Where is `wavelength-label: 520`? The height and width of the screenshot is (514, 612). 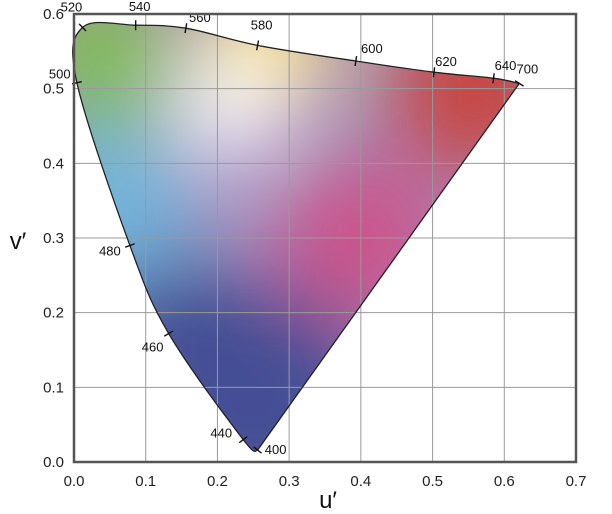
wavelength-label: 520 is located at coordinates (72, 7).